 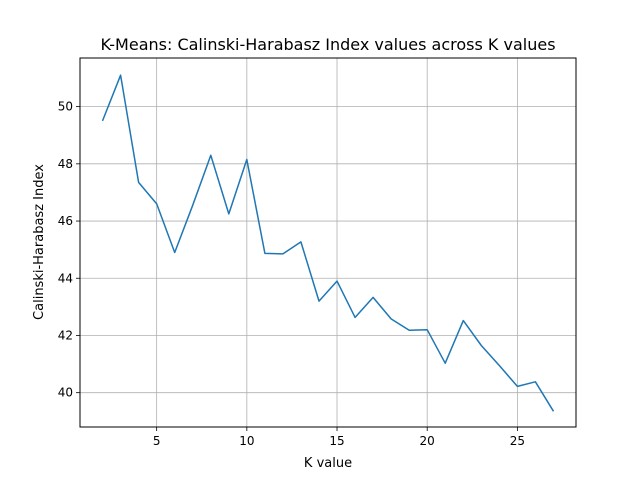 I want to click on x-tick-label: 10, so click(x=246, y=441).